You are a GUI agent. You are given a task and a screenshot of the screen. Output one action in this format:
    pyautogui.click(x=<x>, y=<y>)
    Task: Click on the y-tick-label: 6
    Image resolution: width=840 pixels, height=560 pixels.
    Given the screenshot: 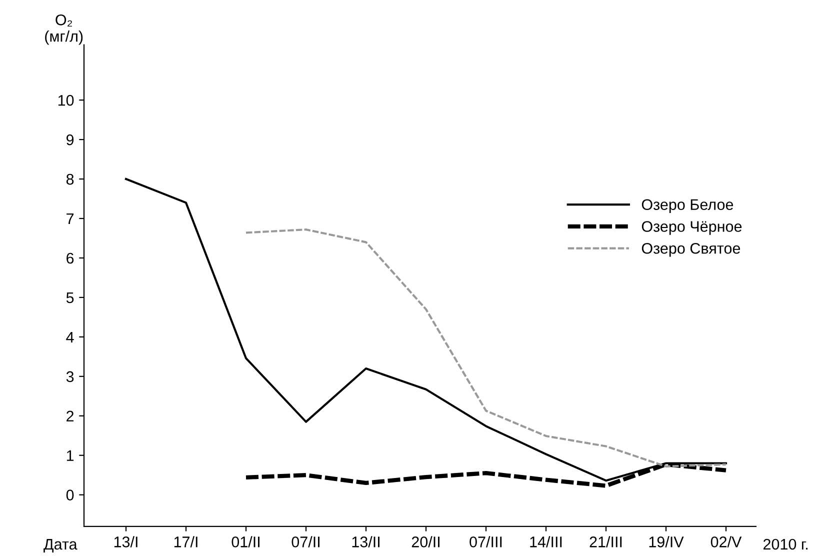 What is the action you would take?
    pyautogui.click(x=70, y=258)
    